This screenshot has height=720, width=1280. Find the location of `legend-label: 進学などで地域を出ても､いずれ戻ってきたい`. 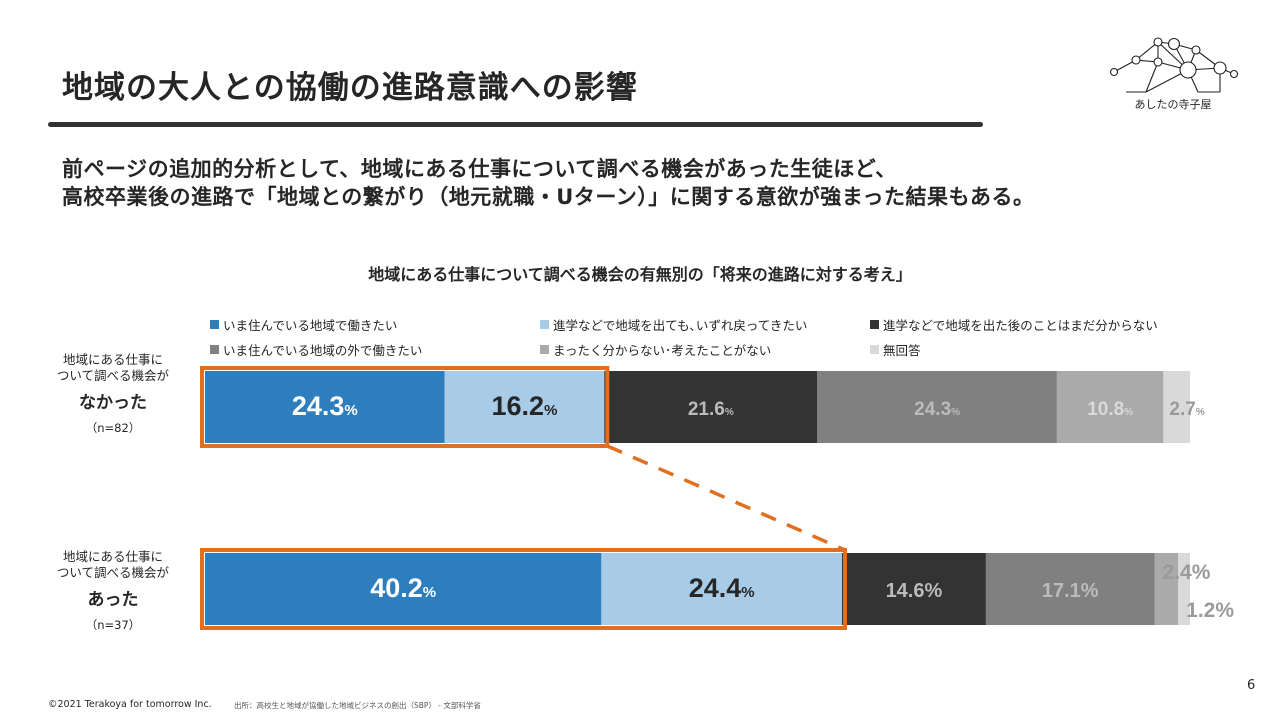

legend-label: 進学などで地域を出ても､いずれ戻ってきたい is located at coordinates (680, 325).